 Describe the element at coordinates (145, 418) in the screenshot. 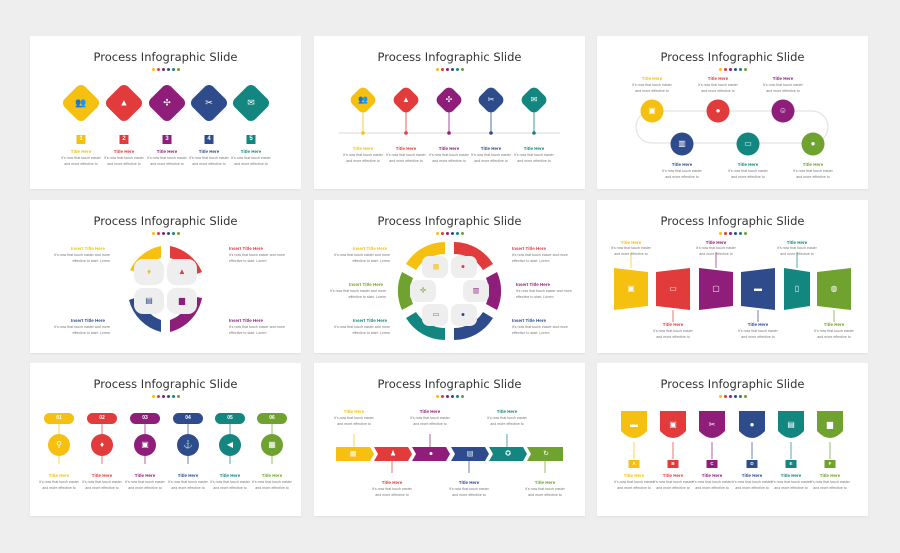

I see `step-pill-03: 03` at that location.